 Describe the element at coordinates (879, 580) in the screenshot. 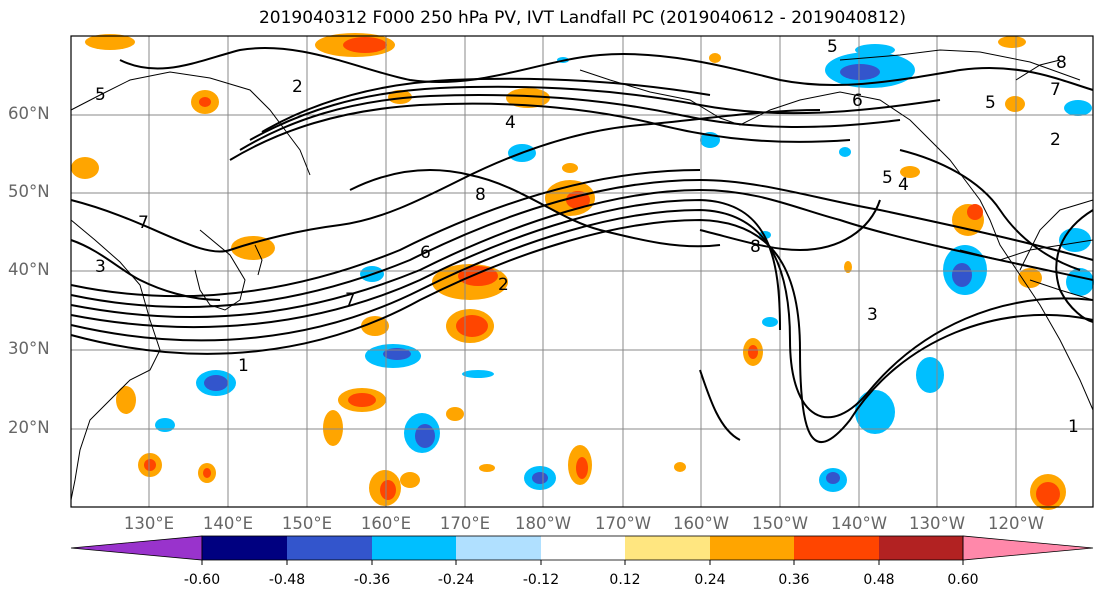

I see `colorbar-tick-label: 0.48` at that location.